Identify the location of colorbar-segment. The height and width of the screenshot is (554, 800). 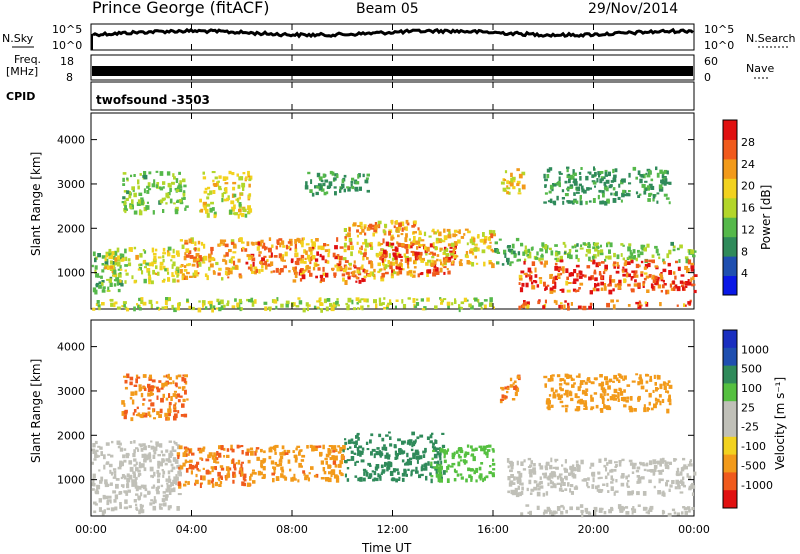
(730, 266).